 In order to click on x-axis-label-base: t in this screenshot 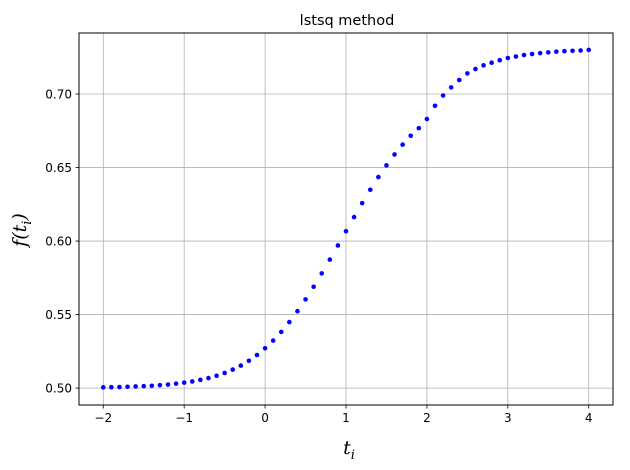, I will do `click(347, 448)`.